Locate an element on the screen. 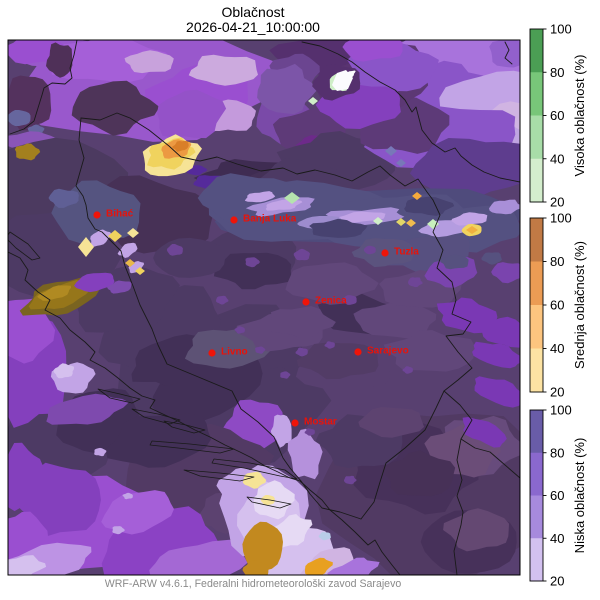  svg-text: Mostar is located at coordinates (320, 422).